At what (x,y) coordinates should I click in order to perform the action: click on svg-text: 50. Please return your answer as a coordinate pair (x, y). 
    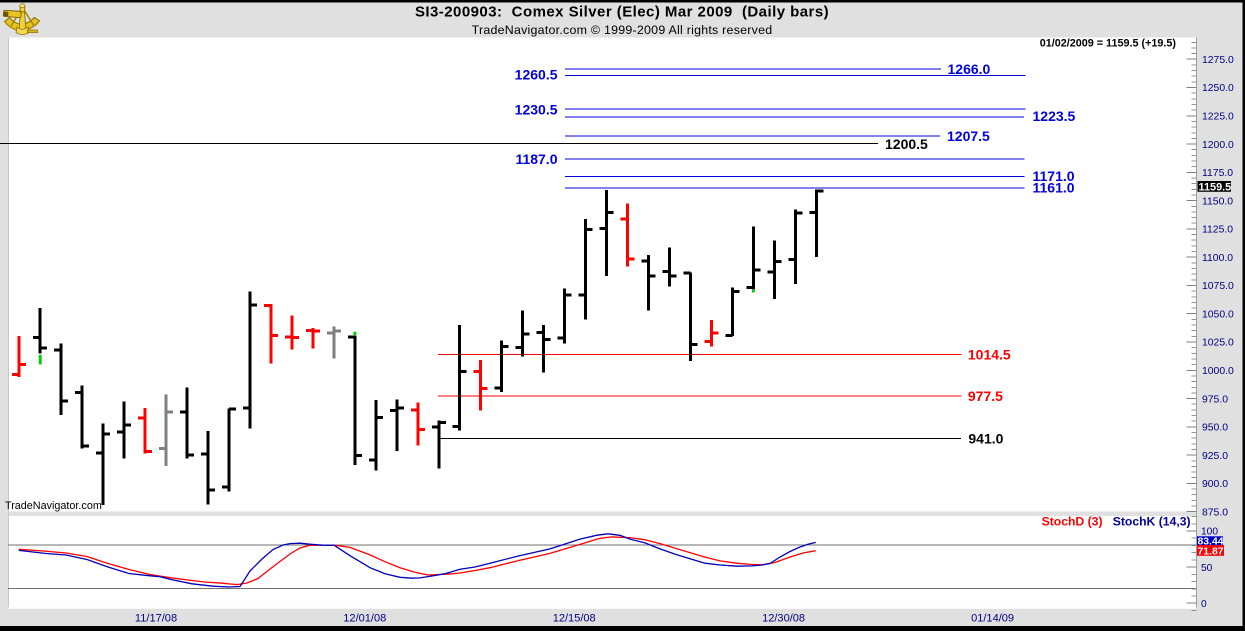
    Looking at the image, I should click on (1207, 568).